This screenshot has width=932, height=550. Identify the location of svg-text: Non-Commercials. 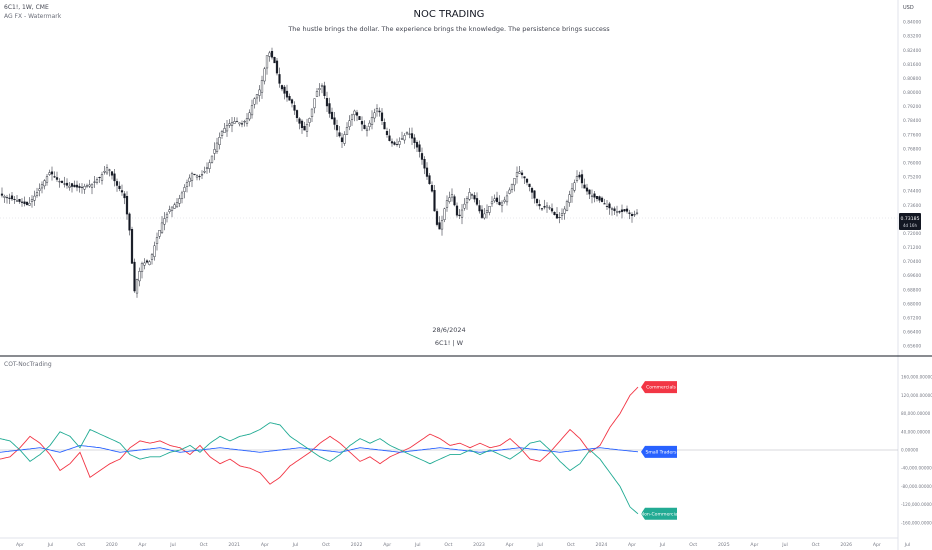
(661, 514).